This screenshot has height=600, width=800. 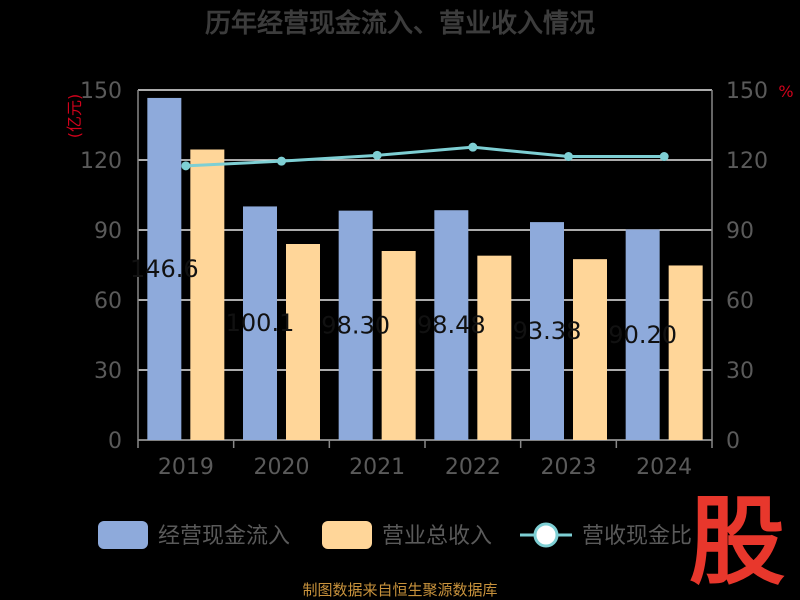 What do you see at coordinates (437, 536) in the screenshot?
I see `legend-label-revenue: 营业总收入` at bounding box center [437, 536].